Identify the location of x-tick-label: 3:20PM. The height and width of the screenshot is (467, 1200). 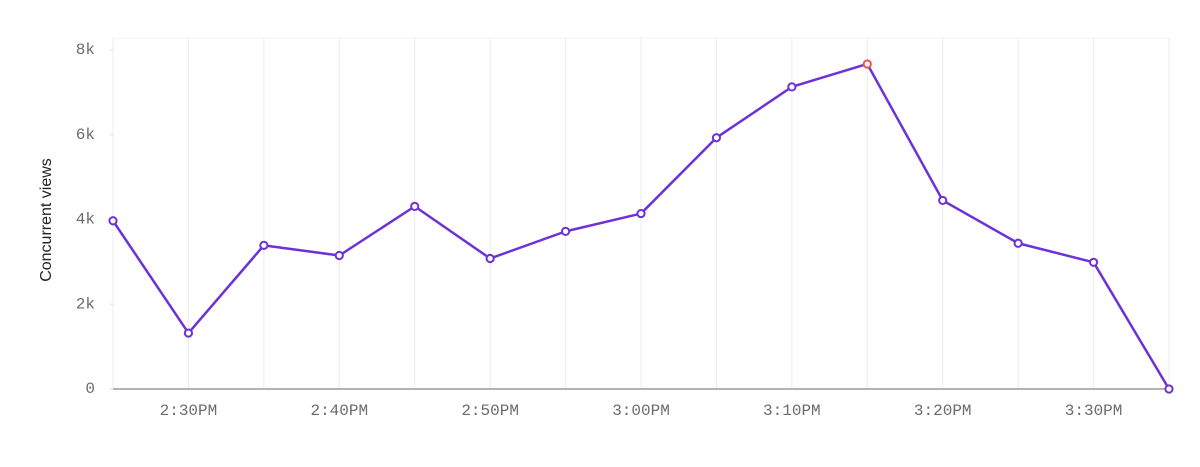
(943, 411).